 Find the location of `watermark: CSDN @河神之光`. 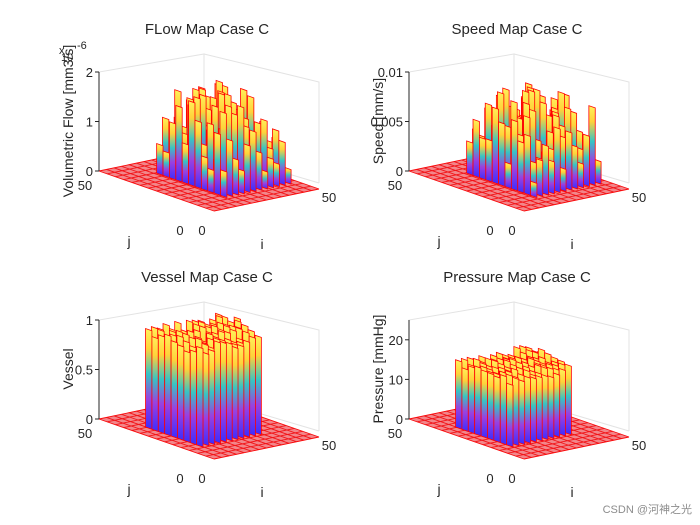

watermark: CSDN @河神之光 is located at coordinates (647, 509).